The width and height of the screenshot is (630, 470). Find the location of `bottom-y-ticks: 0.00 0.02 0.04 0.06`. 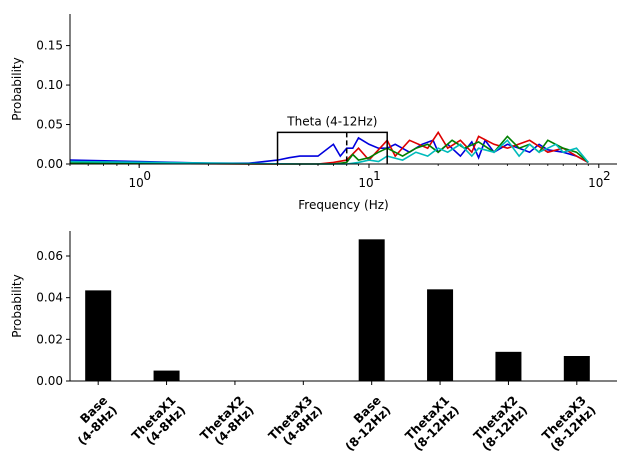

bottom-y-ticks: 0.00 0.02 0.04 0.06 is located at coordinates (53, 318).